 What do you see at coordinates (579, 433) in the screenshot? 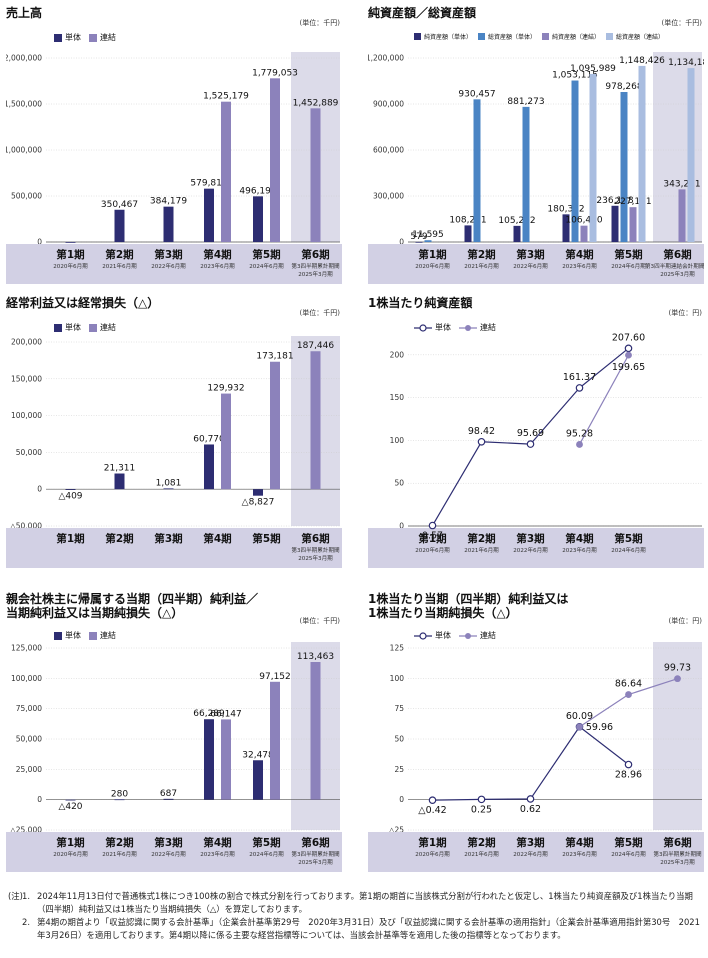
I see `data-label: 95.28` at bounding box center [579, 433].